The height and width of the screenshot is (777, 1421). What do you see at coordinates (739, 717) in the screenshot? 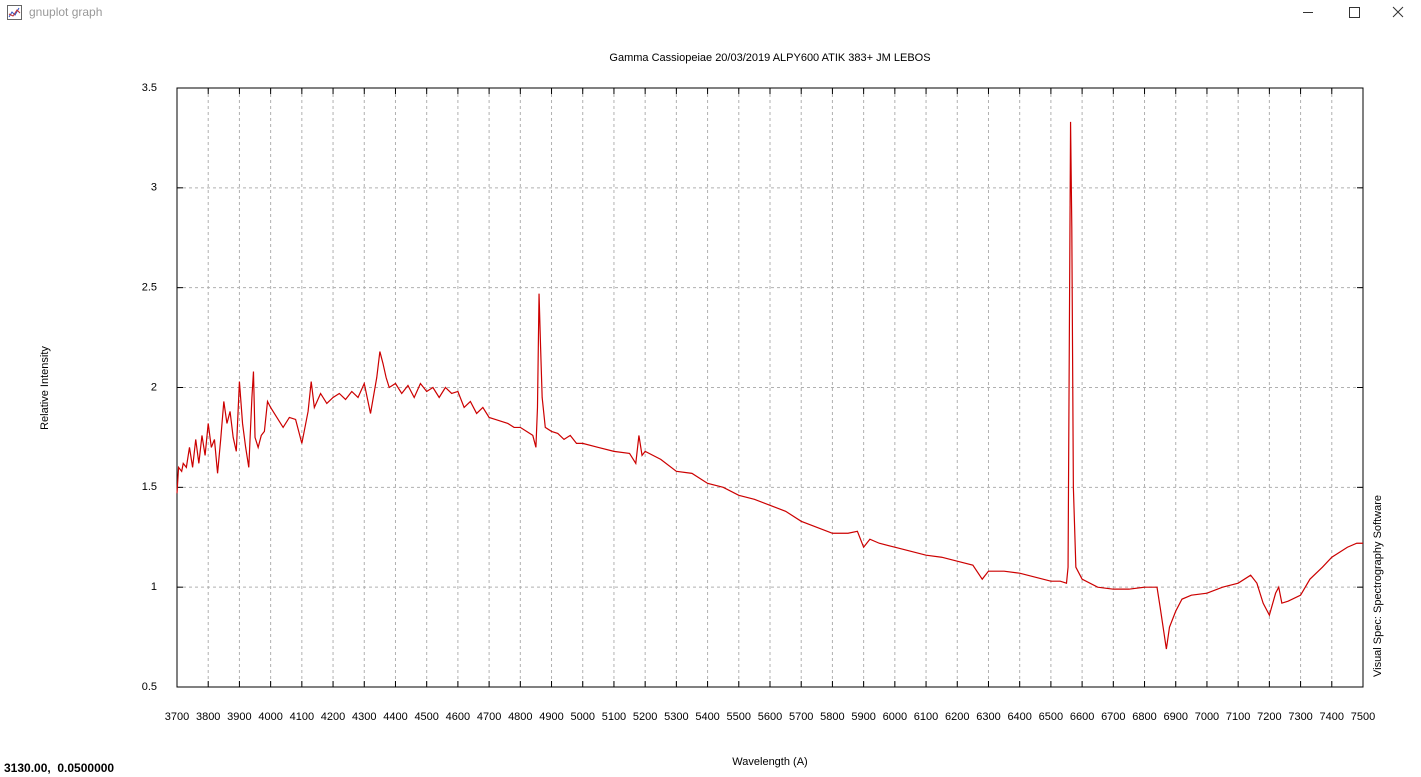
I see `x-tick-label: 5500` at bounding box center [739, 717].